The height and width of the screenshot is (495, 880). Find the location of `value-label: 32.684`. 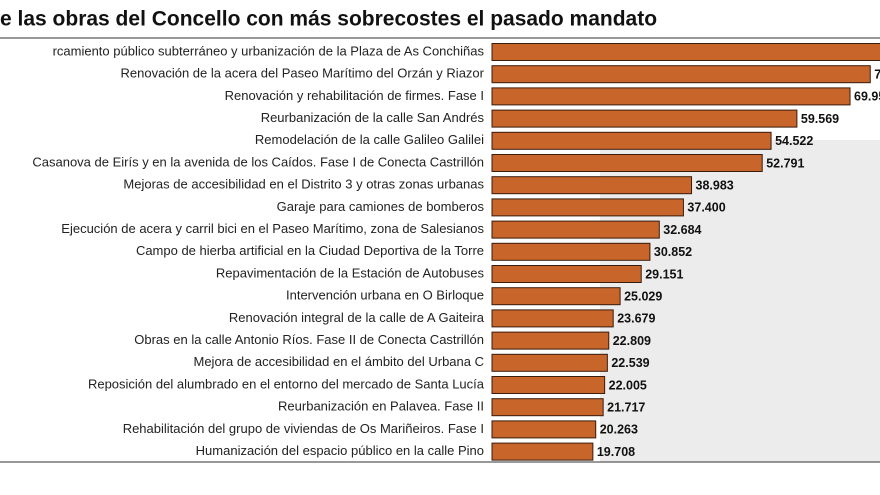

value-label: 32.684 is located at coordinates (682, 230).